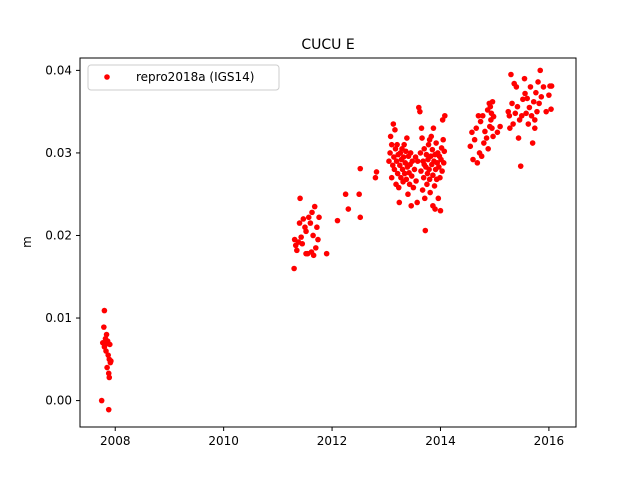 The image size is (640, 480). I want to click on legend: repro2018a (IGS14), so click(183, 77).